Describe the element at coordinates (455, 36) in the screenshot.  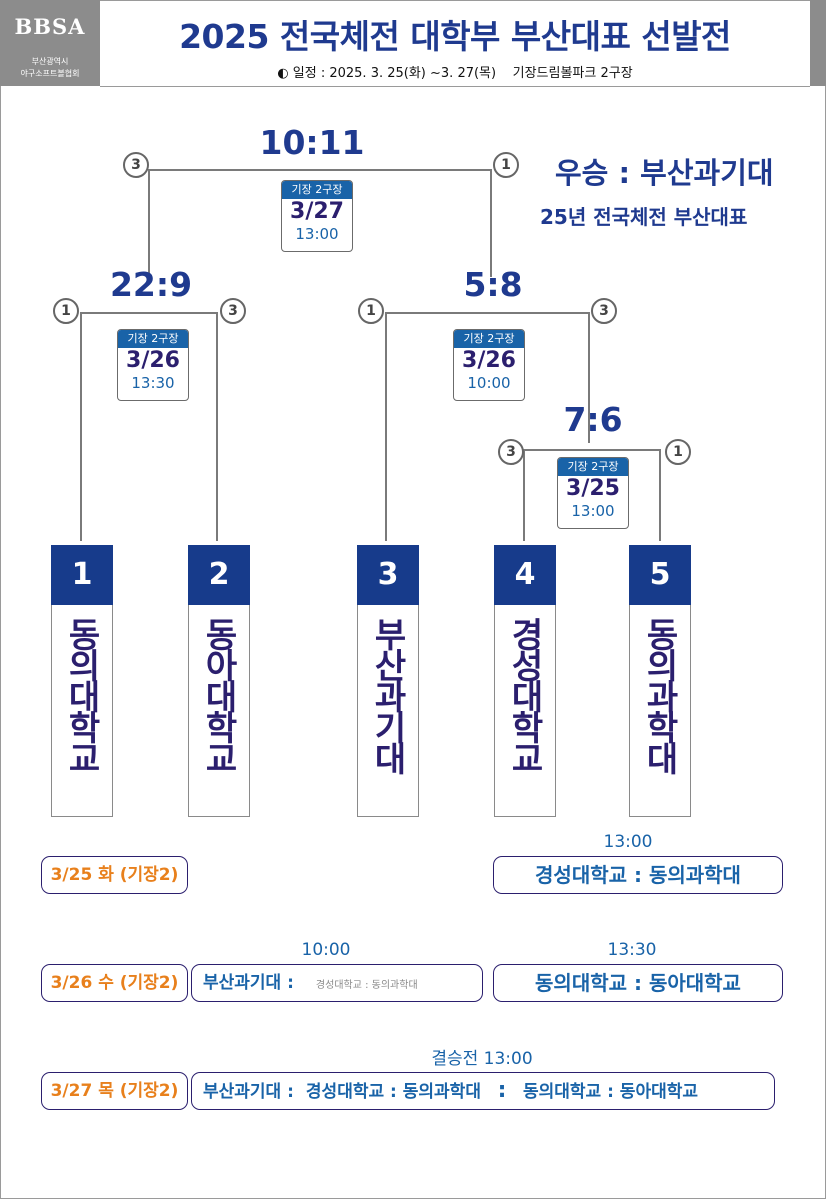
I see `page-title: 2025 전국체전 대학부 부산대표 선발전` at that location.